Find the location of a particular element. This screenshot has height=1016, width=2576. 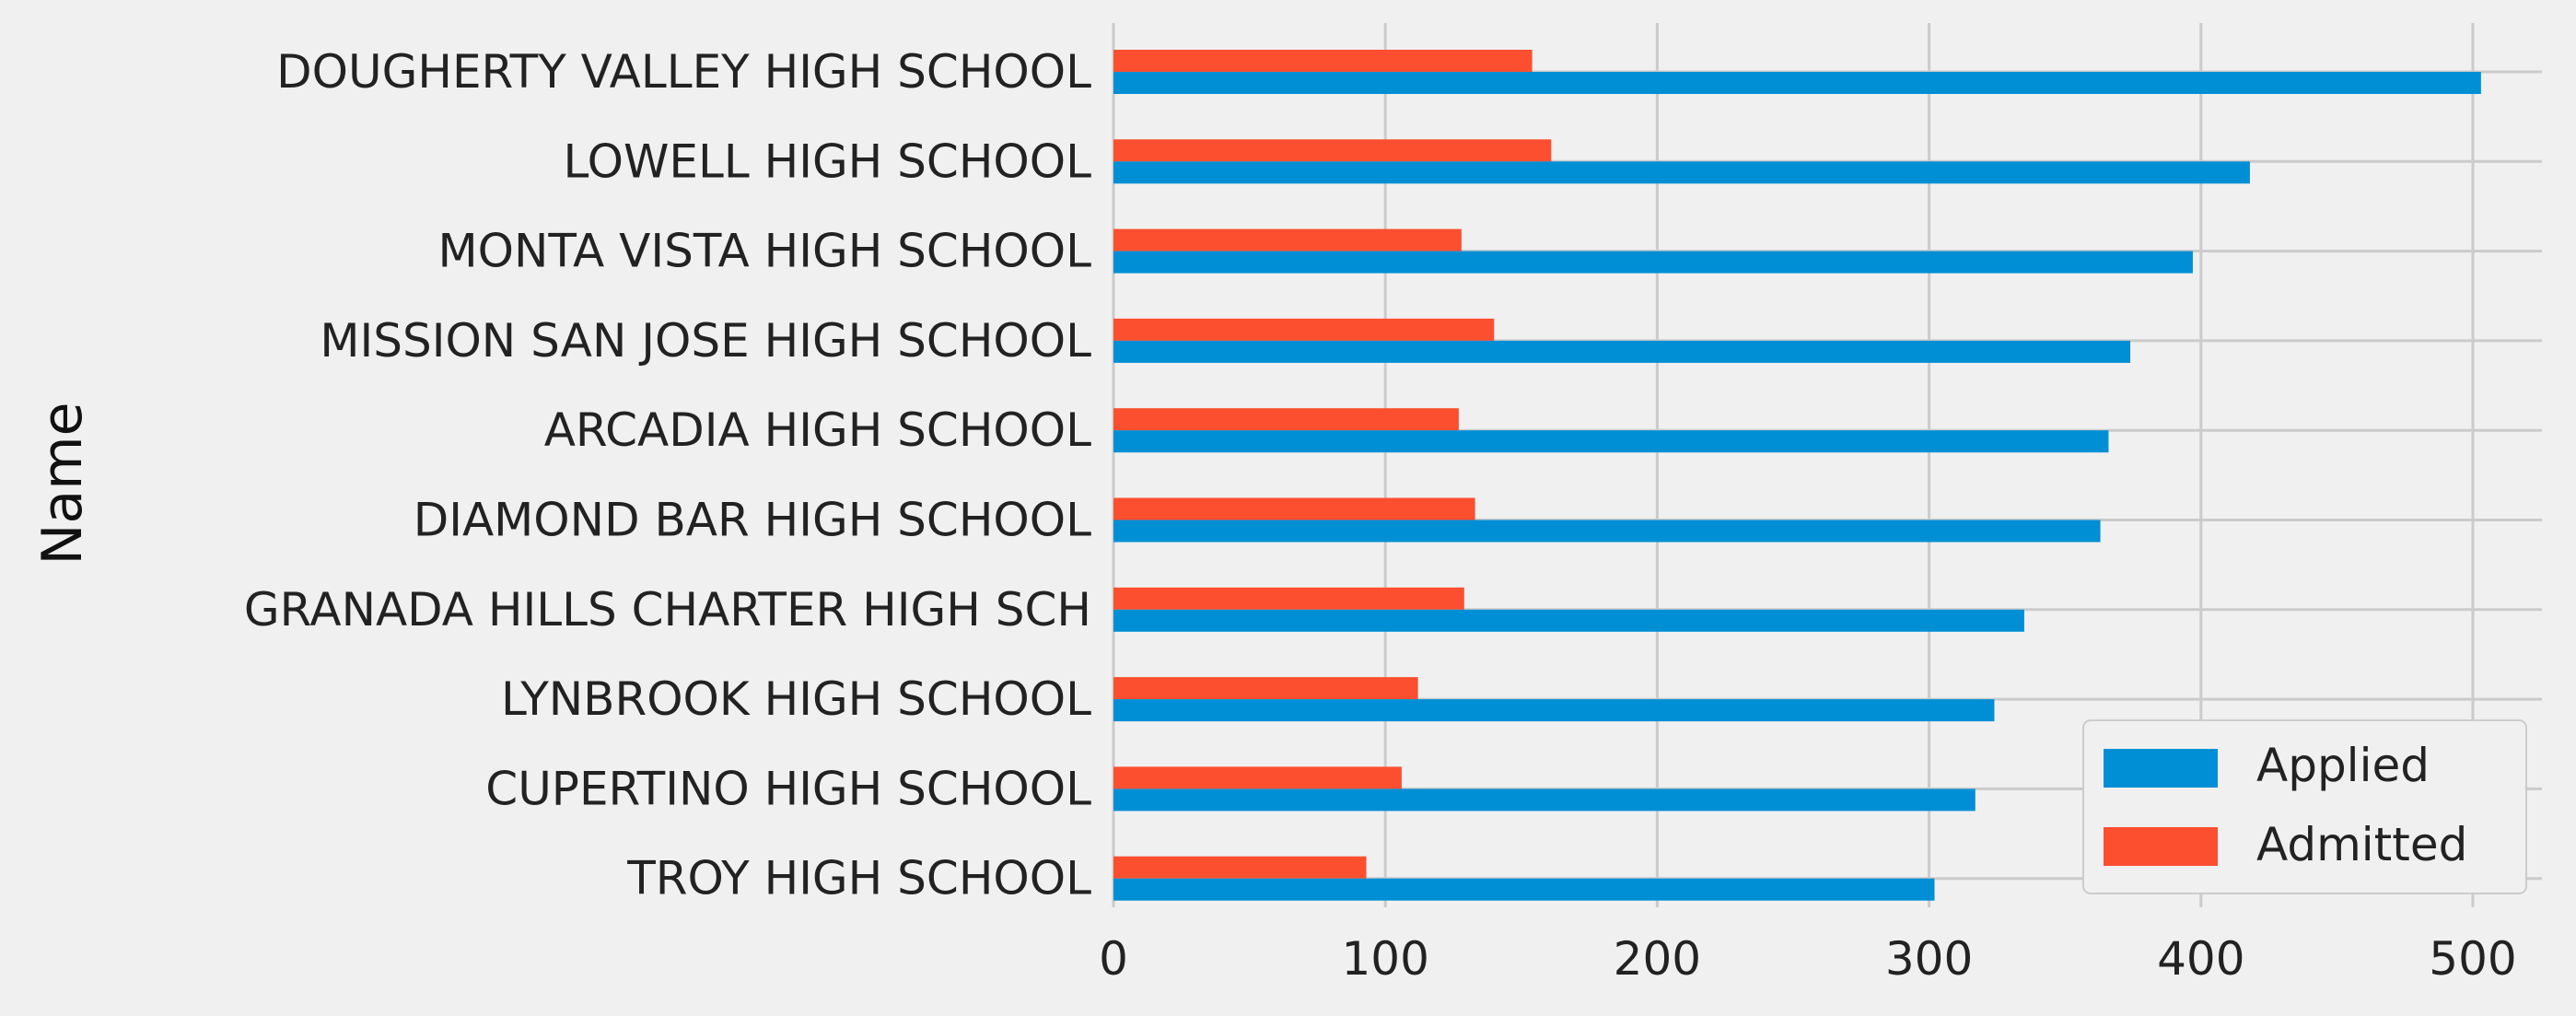

y-tick-label: MISSION SAN JOSE HIGH SCHOOL is located at coordinates (705, 341).